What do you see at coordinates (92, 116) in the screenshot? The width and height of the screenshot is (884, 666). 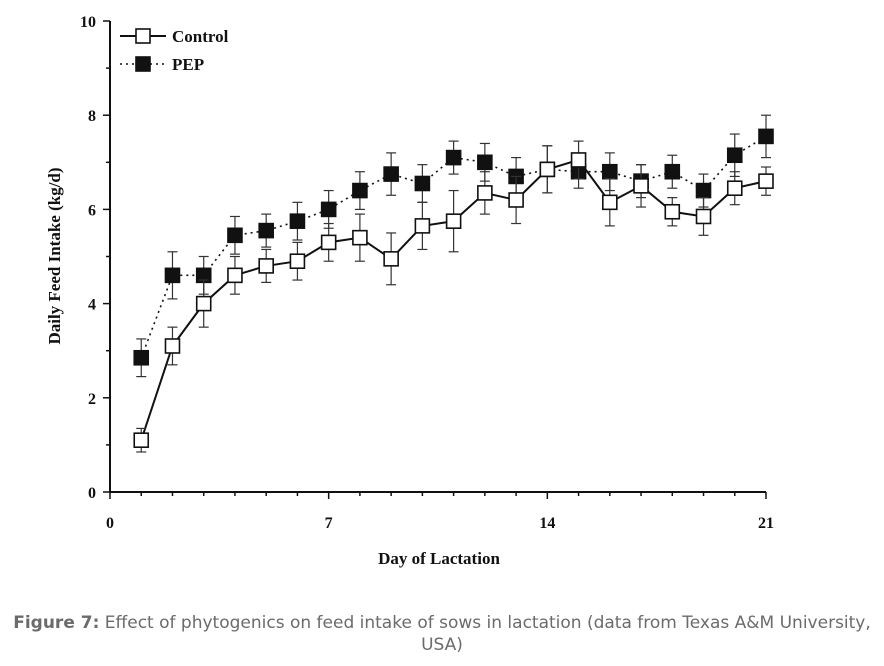 I see `y-tick-label: 8` at bounding box center [92, 116].